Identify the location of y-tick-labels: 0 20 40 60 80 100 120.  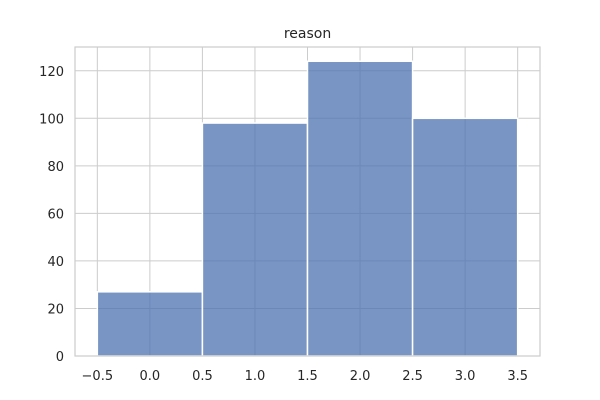
(51, 215).